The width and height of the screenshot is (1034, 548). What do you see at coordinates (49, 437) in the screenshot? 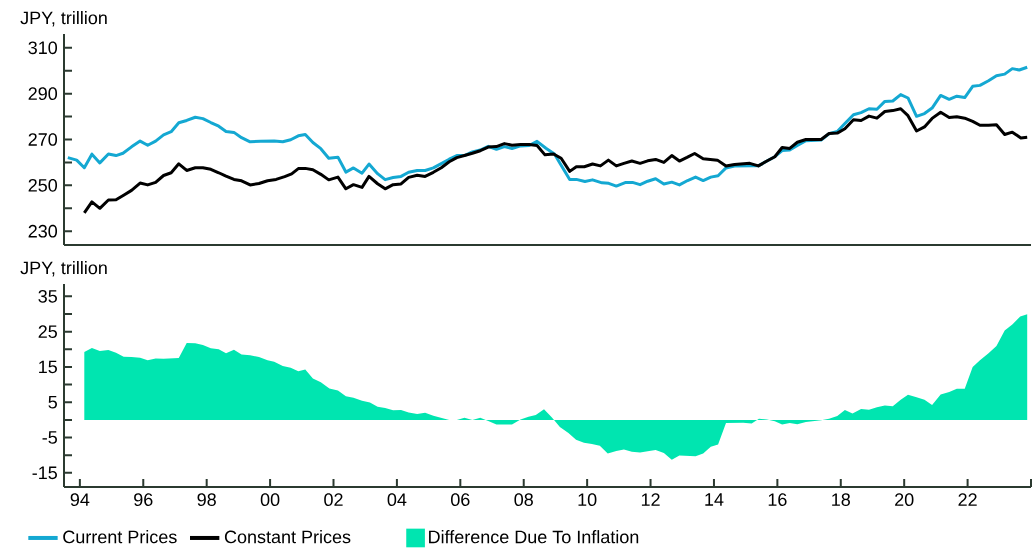
I see `y-tick-label: -5` at bounding box center [49, 437].